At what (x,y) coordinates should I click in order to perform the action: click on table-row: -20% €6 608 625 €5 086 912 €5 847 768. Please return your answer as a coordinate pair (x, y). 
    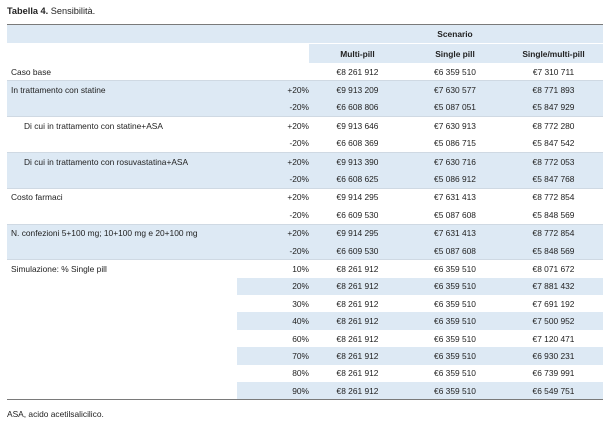
    Looking at the image, I should click on (305, 179).